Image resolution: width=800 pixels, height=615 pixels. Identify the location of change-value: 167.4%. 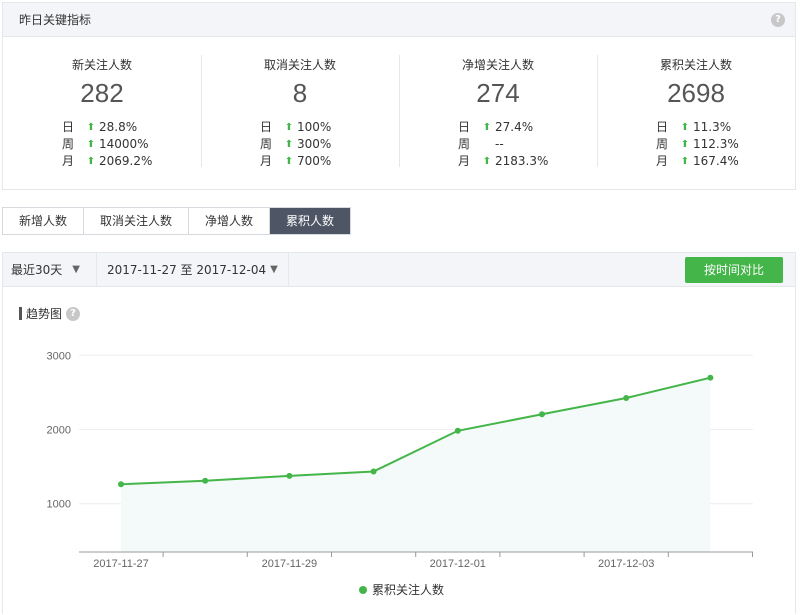
(716, 161).